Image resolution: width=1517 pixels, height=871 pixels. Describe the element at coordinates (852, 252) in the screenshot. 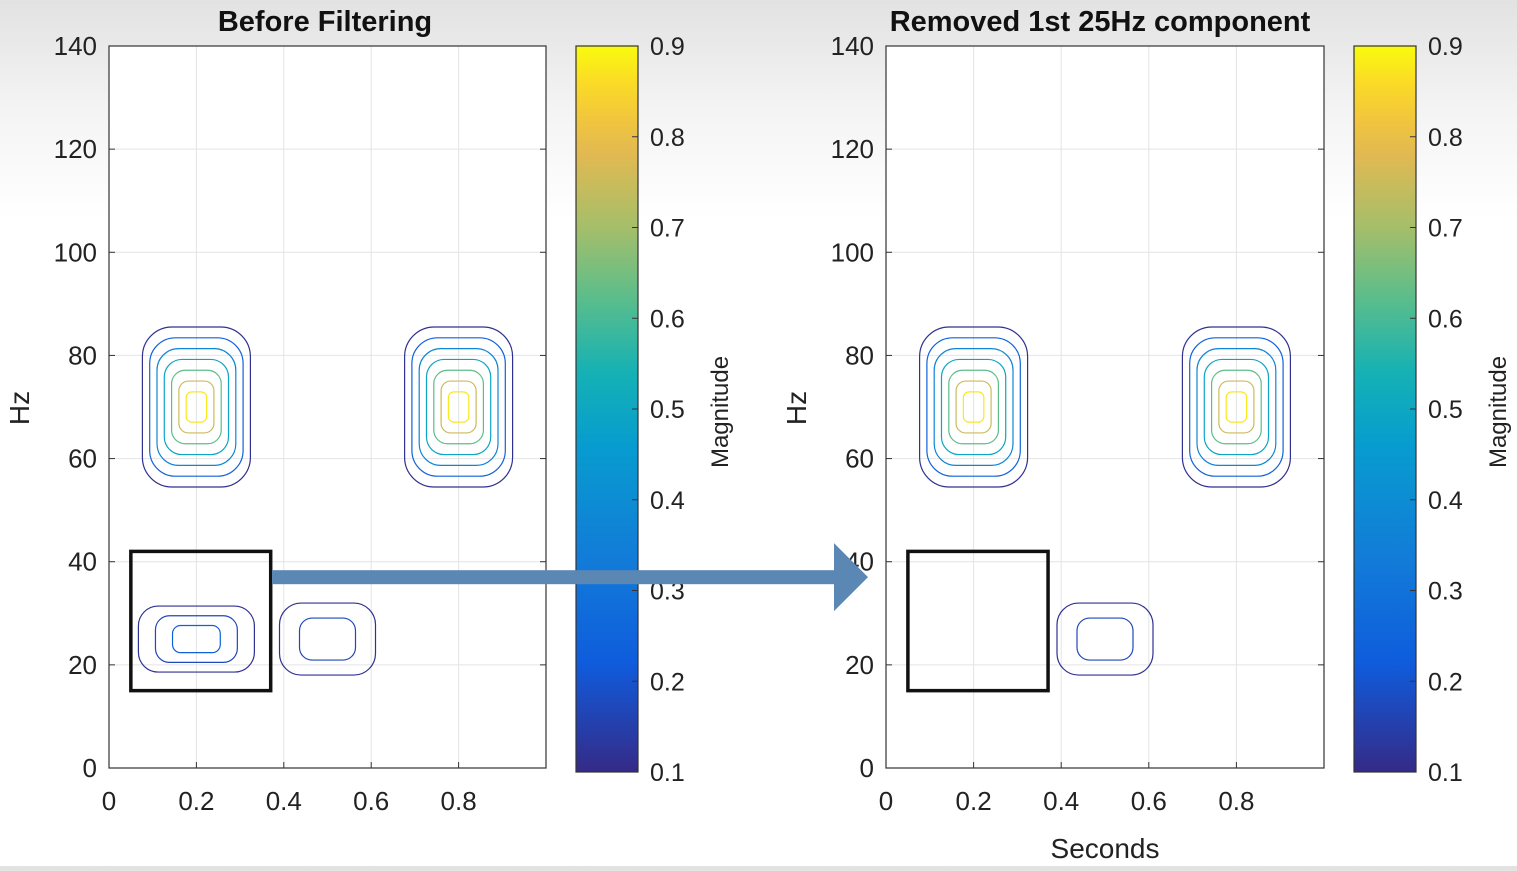

I see `y-tick-label: 100` at that location.